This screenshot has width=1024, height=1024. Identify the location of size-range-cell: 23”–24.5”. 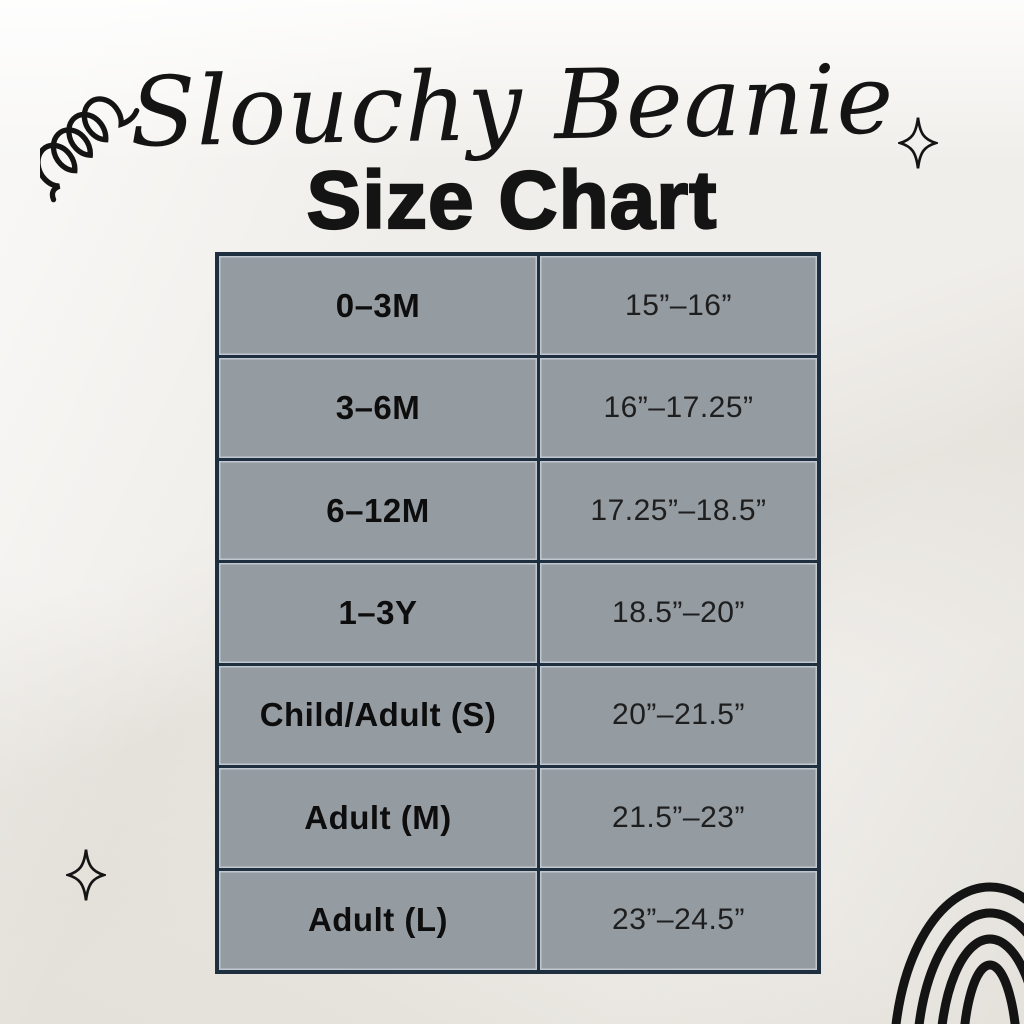
(678, 920).